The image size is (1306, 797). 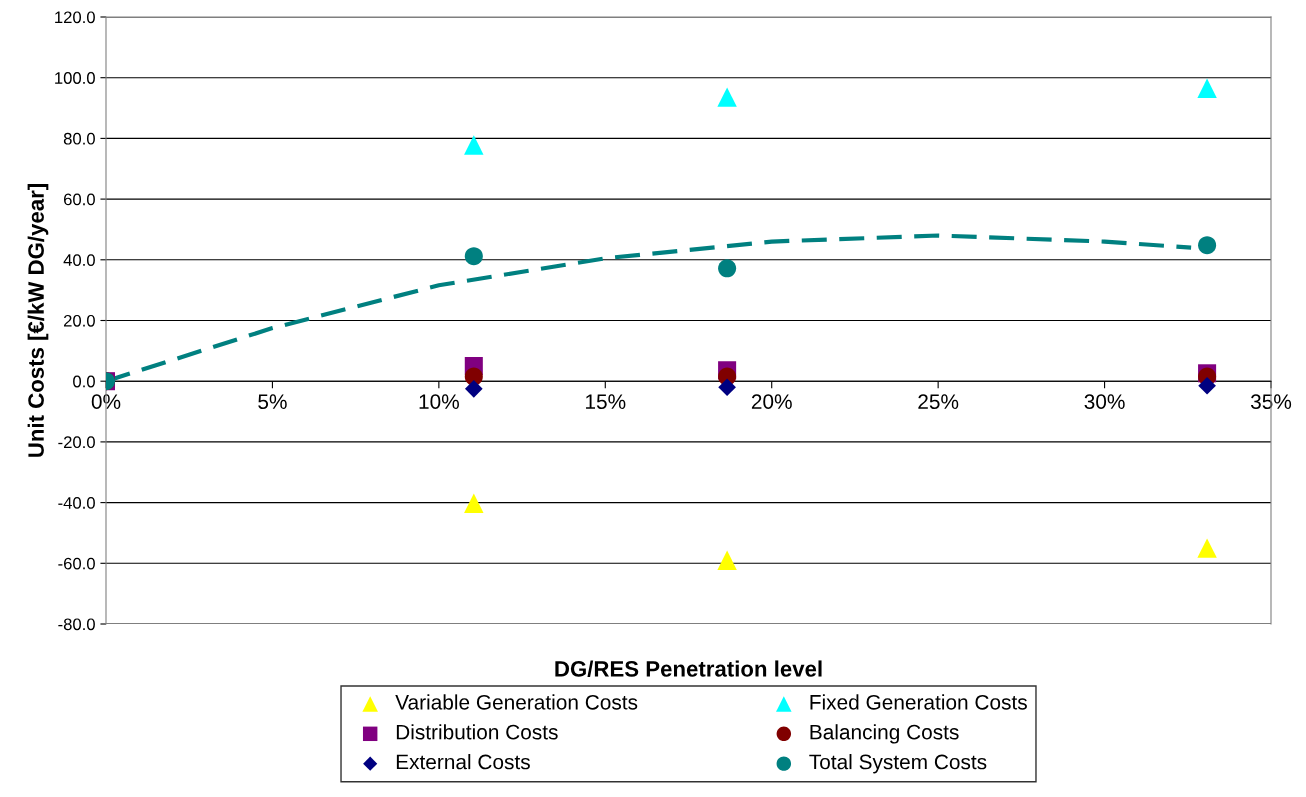 I want to click on y-tick-label: 60.0, so click(x=79, y=199).